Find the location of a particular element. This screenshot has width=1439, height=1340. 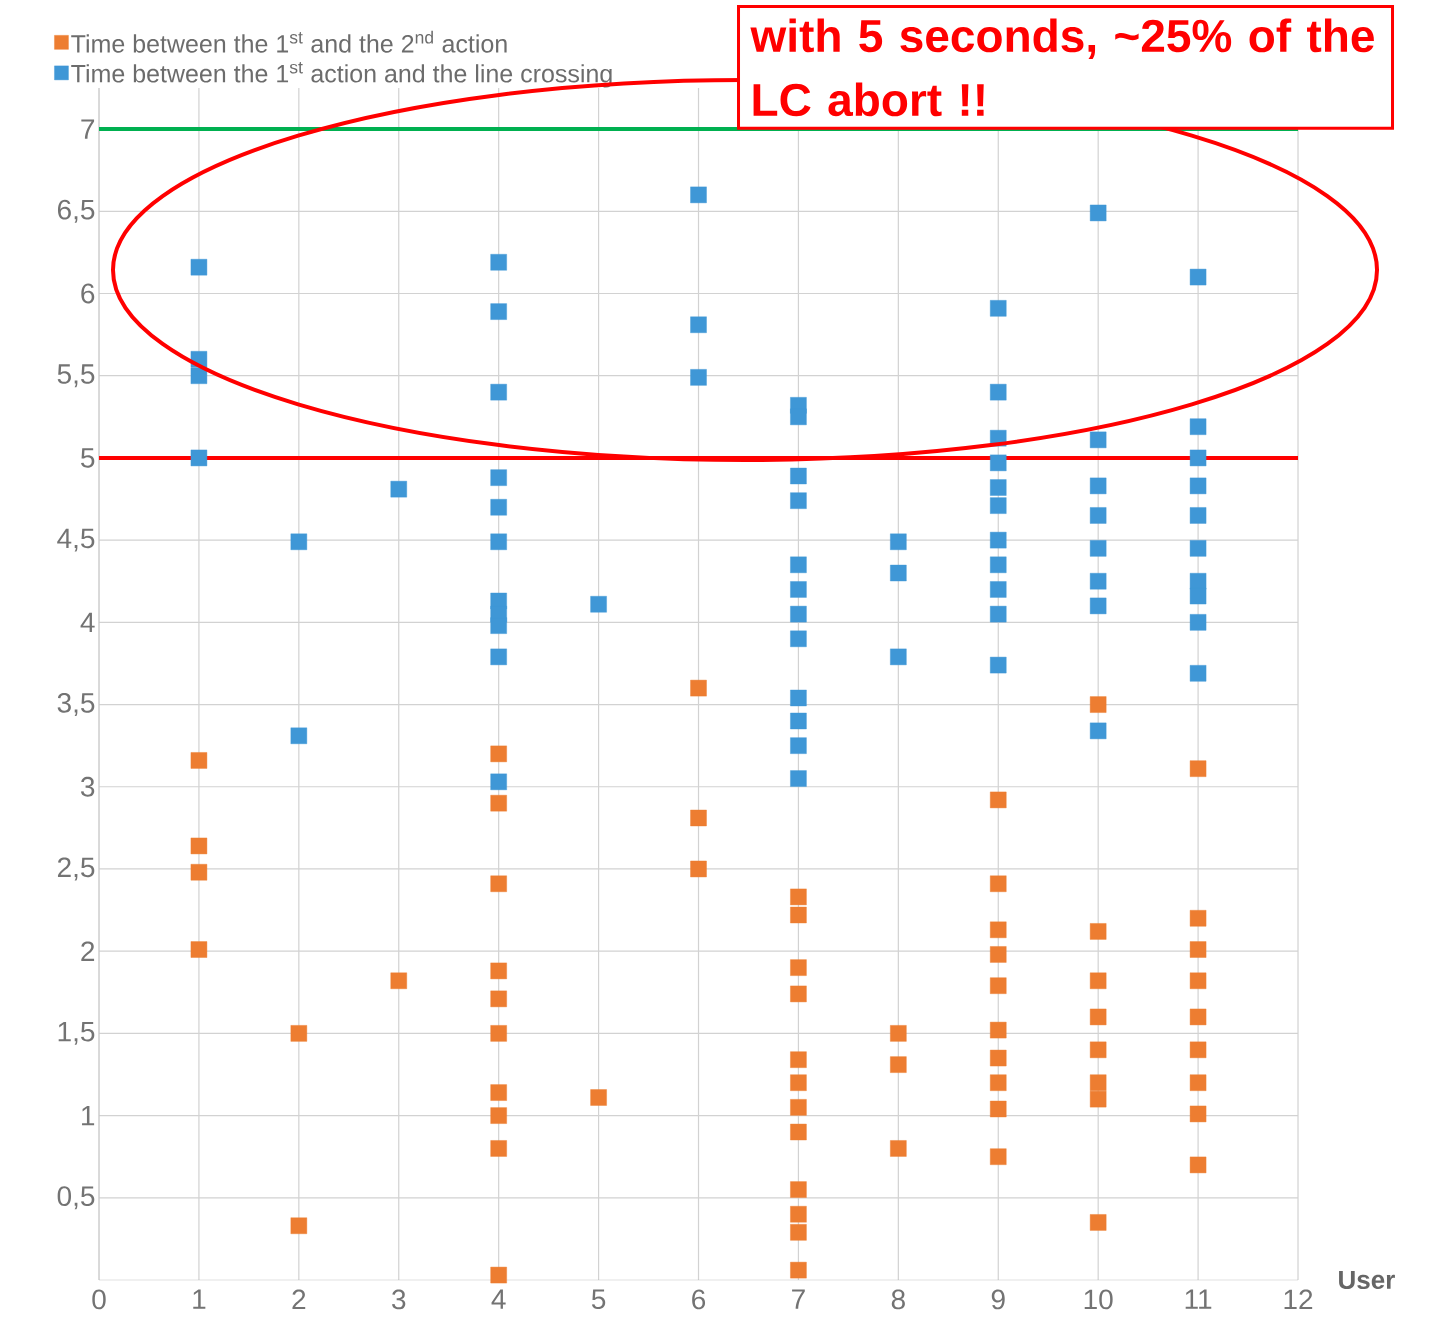

x-tick-label: 11 is located at coordinates (1198, 1299).